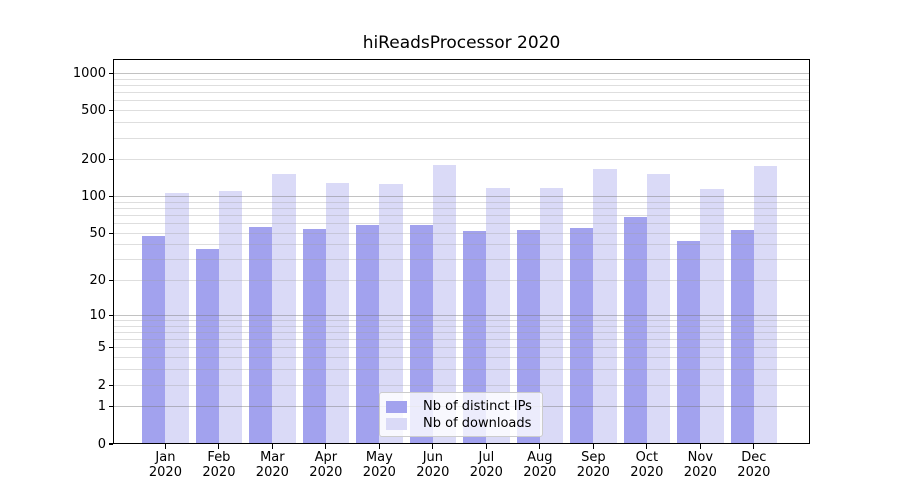 The image size is (900, 500). I want to click on x-tick-oct, so click(647, 446).